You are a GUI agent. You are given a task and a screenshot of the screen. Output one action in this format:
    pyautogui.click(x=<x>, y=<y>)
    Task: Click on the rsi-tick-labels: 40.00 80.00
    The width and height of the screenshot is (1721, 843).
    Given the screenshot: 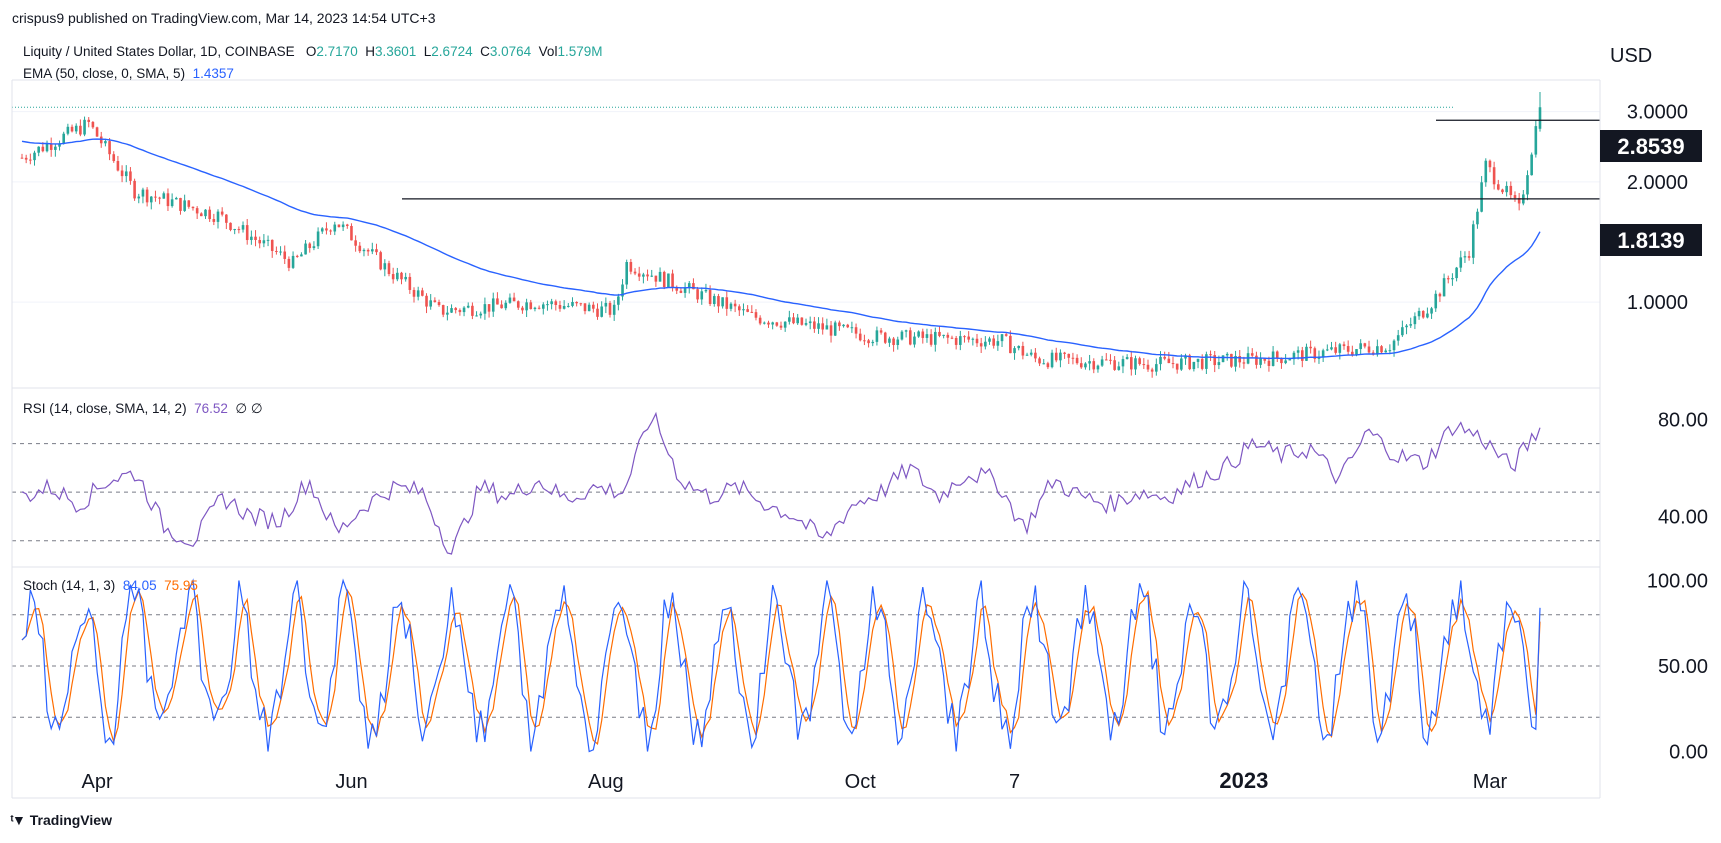 What is the action you would take?
    pyautogui.click(x=1683, y=468)
    